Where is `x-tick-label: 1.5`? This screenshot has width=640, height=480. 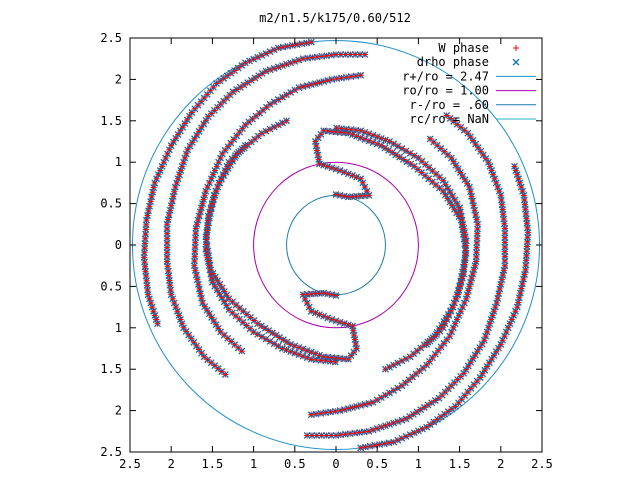
x-tick-label: 1.5 is located at coordinates (213, 464).